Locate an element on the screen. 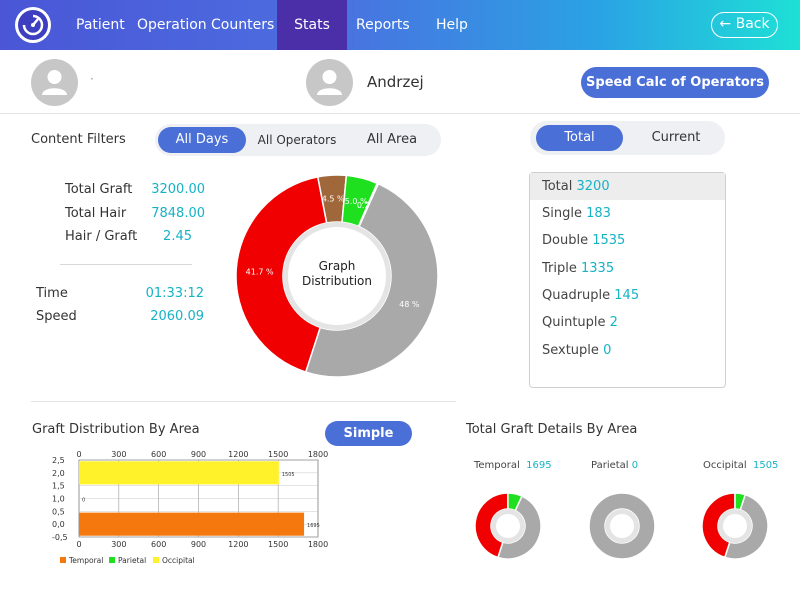 This screenshot has height=600, width=800. list-item-quintuple: Quintuple 2 is located at coordinates (580, 322).